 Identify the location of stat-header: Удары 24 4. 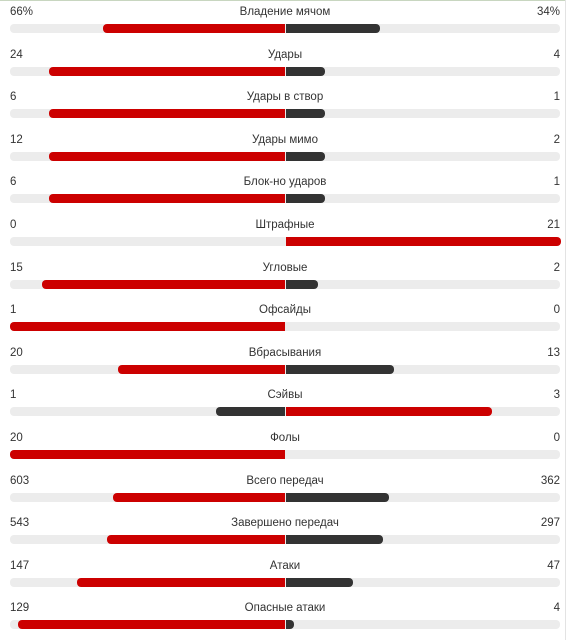
(285, 55).